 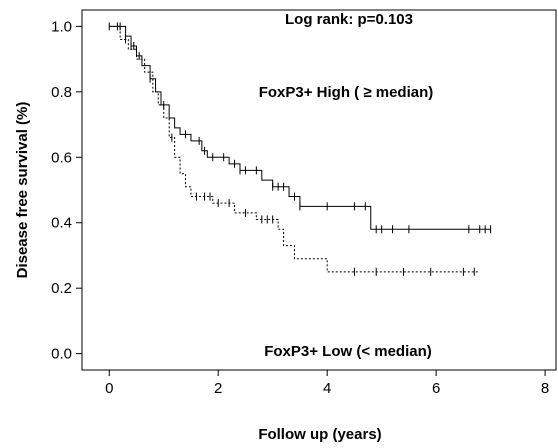 I want to click on y-tick-label: 0.4, so click(x=61, y=223).